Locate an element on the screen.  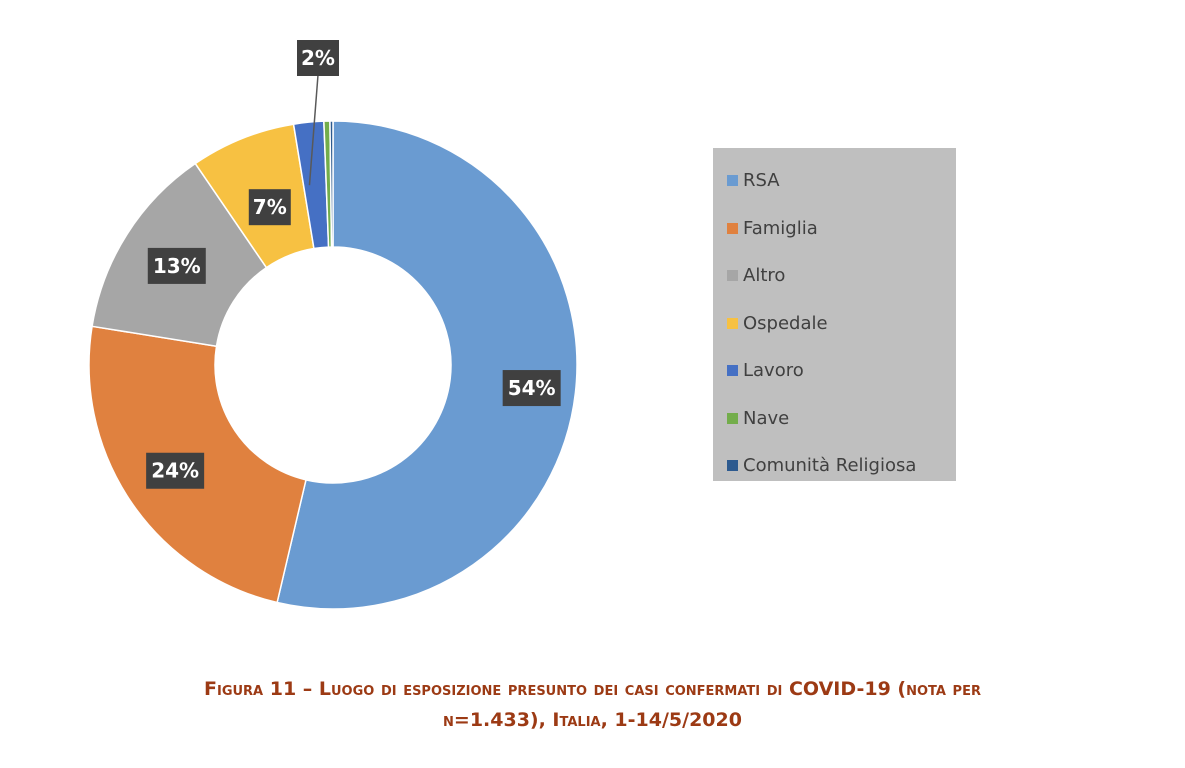
data-label-lavoro: 2% is located at coordinates (318, 58).